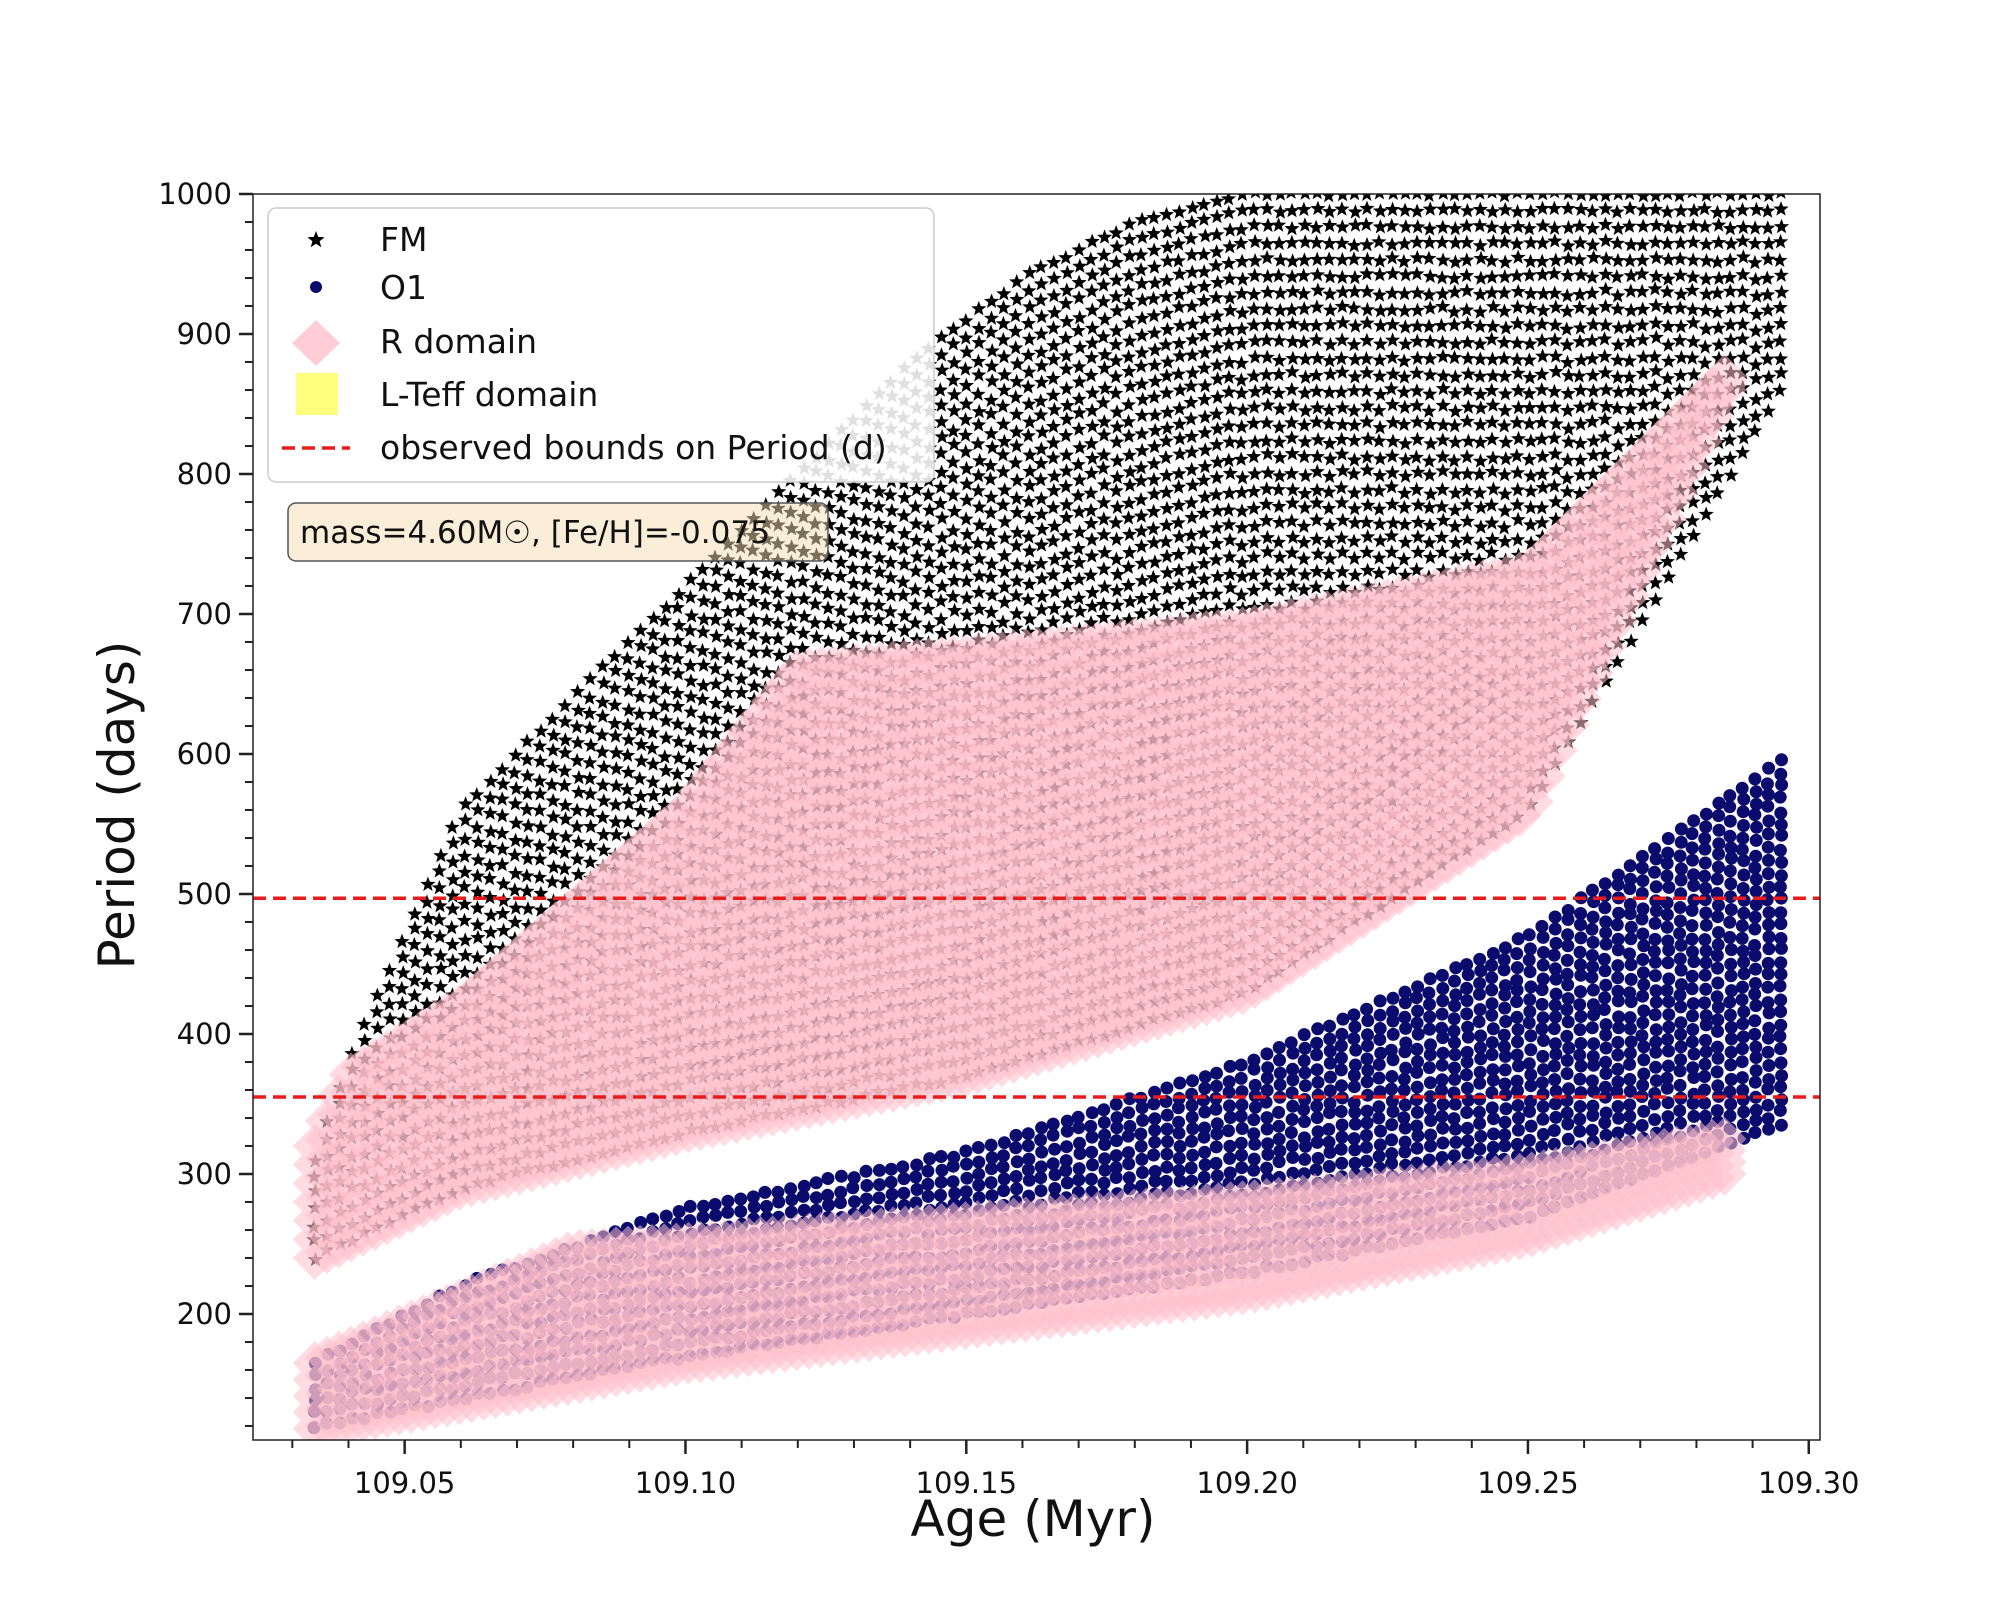 Image resolution: width=2000 pixels, height=1600 pixels. What do you see at coordinates (205, 802) in the screenshot?
I see `y-axis: 200 300 400 500 600 700 800 900 1000` at bounding box center [205, 802].